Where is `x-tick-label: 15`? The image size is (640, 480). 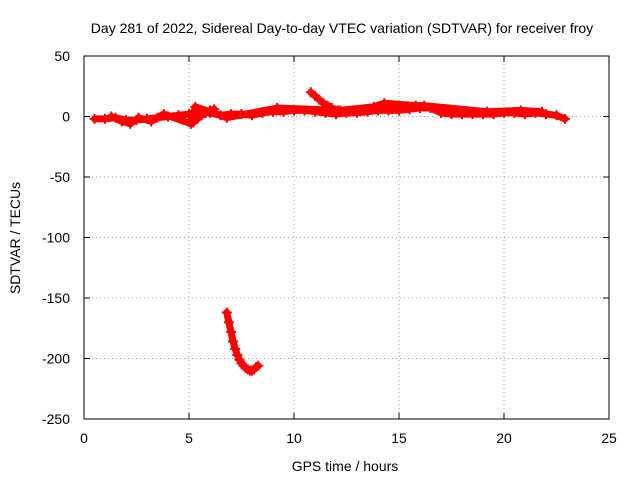 x-tick-label: 15 is located at coordinates (399, 438).